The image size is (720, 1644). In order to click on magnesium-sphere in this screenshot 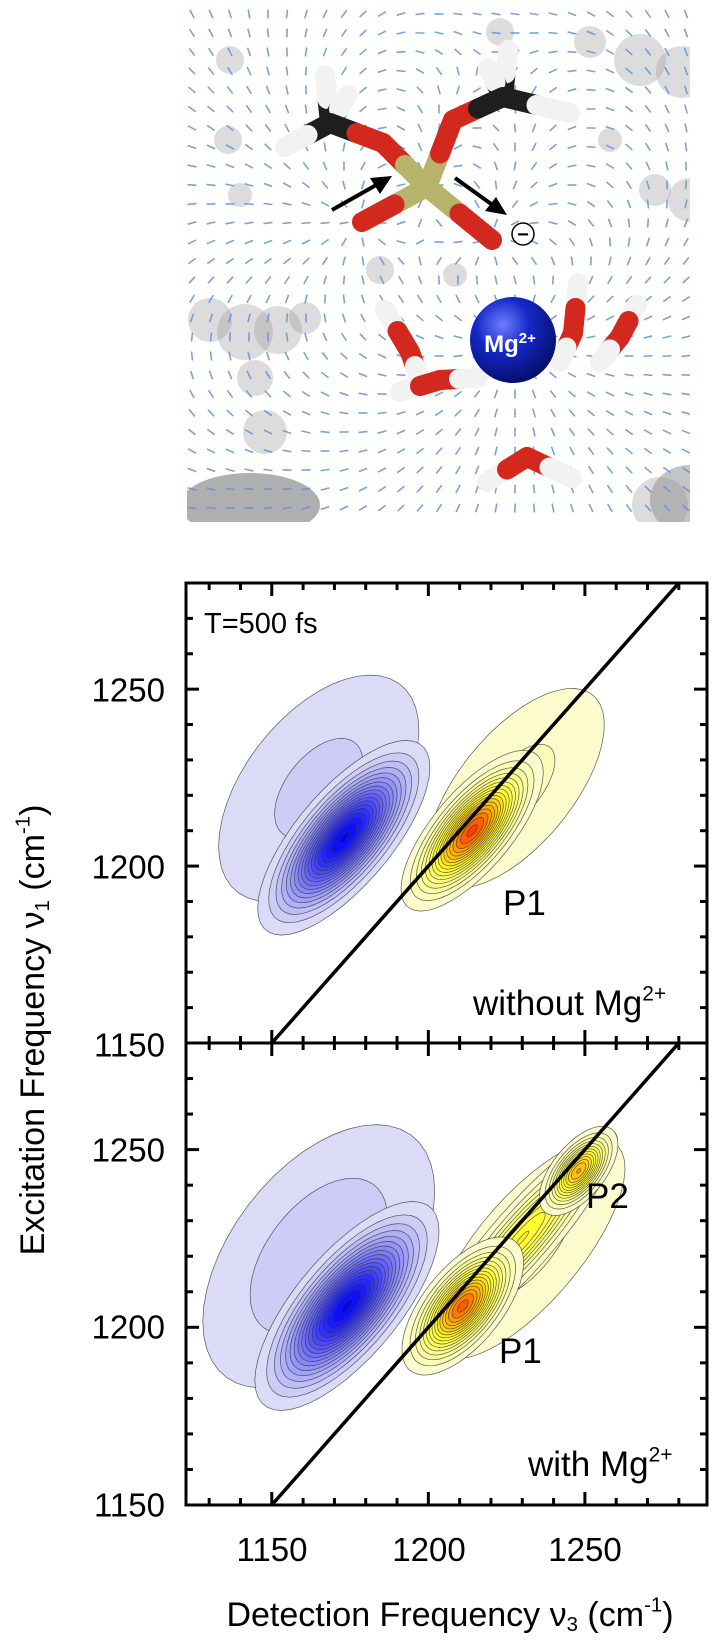, I will do `click(513, 340)`.